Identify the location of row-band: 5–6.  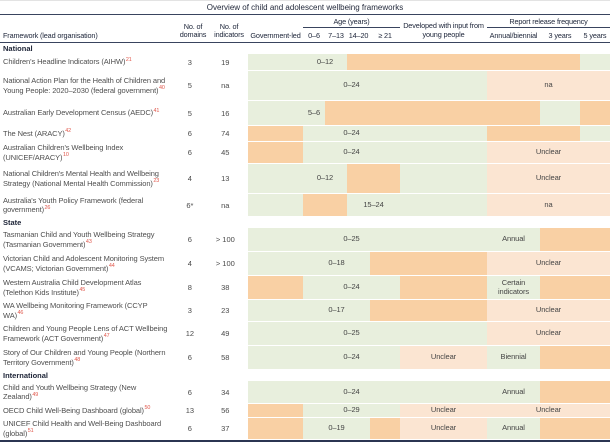
(429, 113).